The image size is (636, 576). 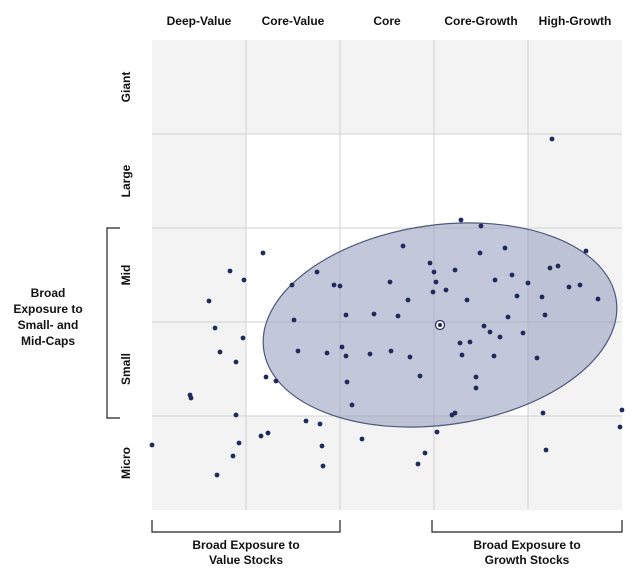 What do you see at coordinates (113, 323) in the screenshot?
I see `side-bracket` at bounding box center [113, 323].